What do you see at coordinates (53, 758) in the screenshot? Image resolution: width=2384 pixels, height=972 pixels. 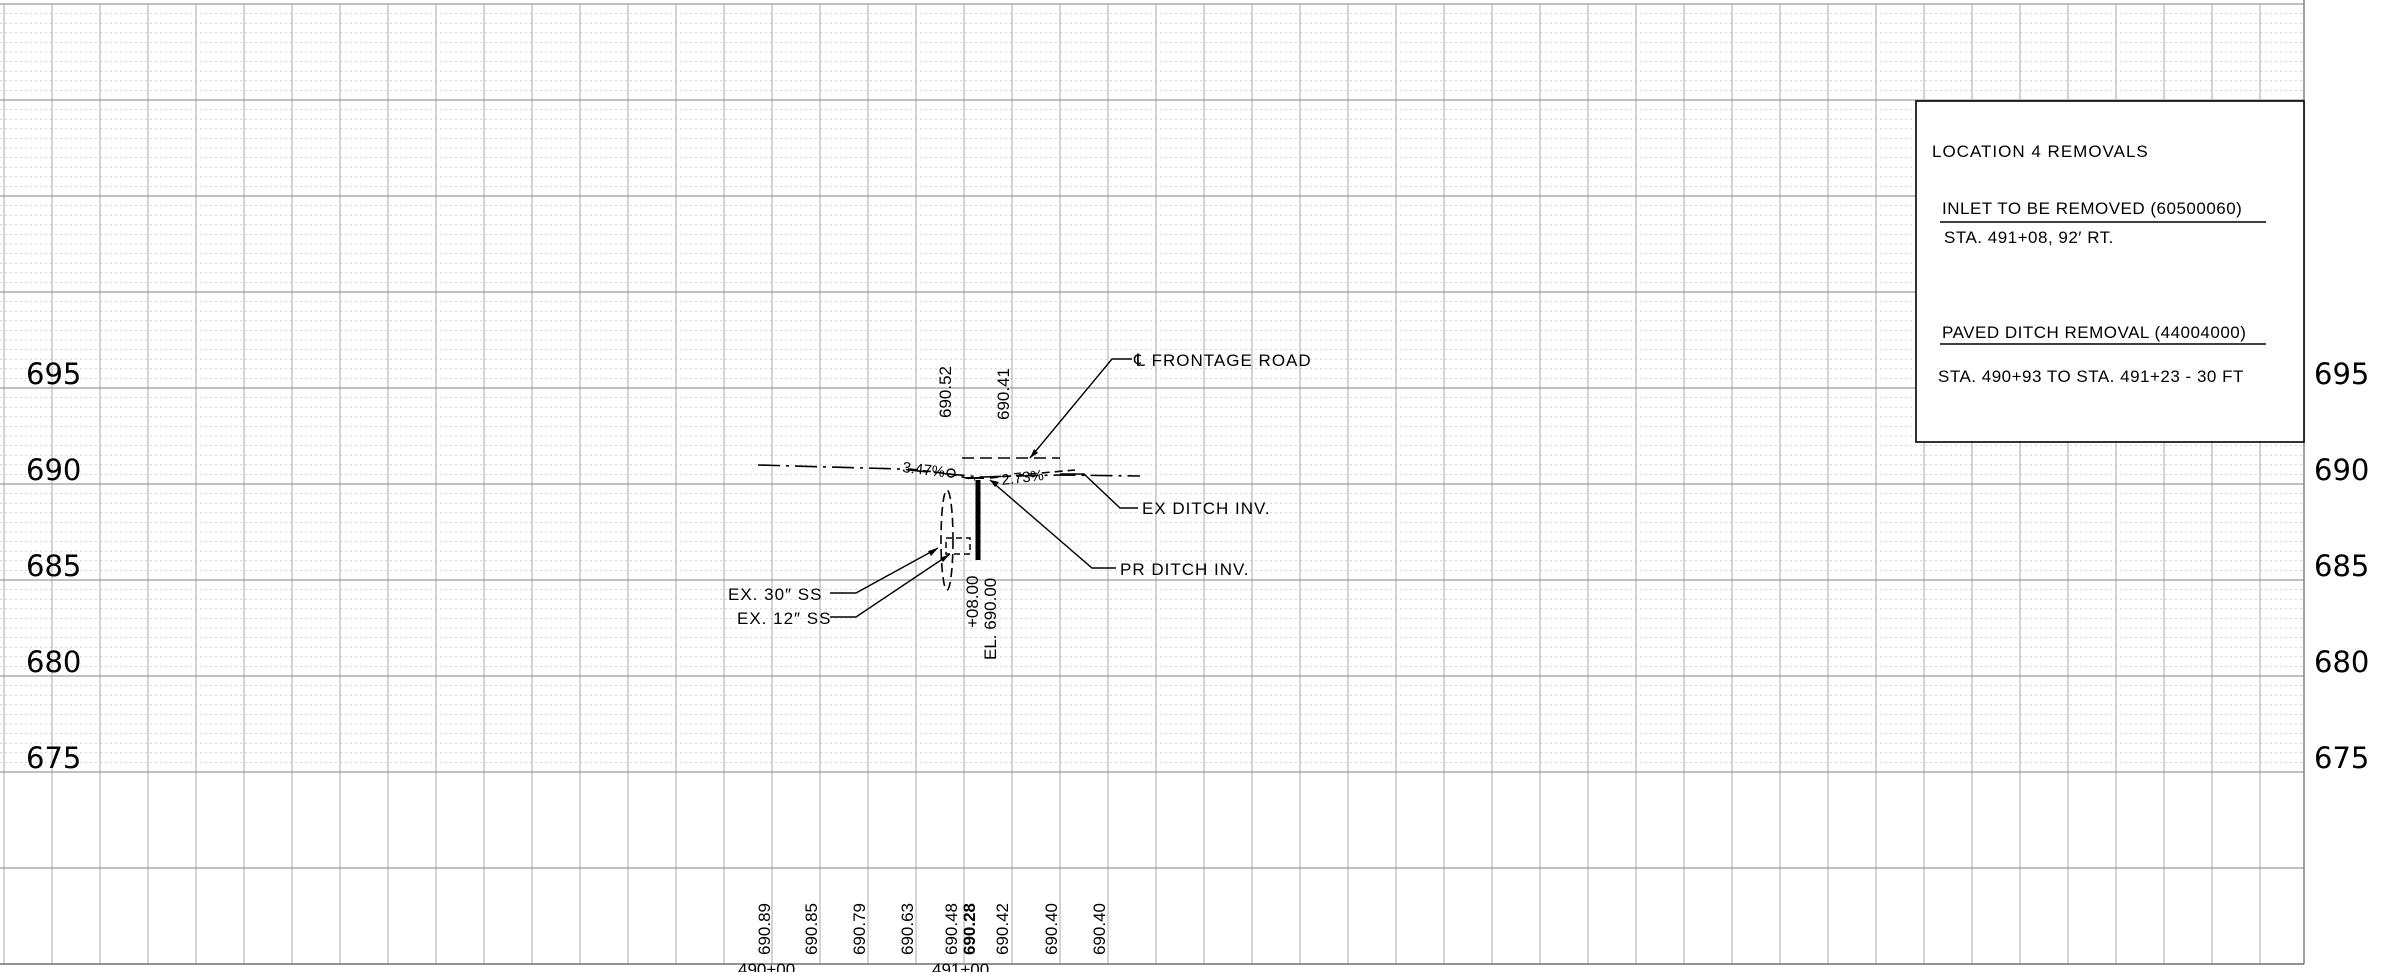 I see `elevation-label-675-left: 675` at bounding box center [53, 758].